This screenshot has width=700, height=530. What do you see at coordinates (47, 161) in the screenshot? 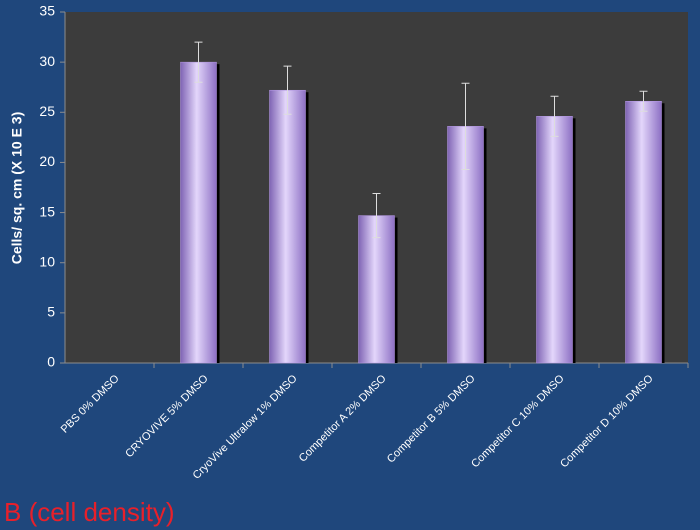
I see `y-tick-label: 20` at bounding box center [47, 161].